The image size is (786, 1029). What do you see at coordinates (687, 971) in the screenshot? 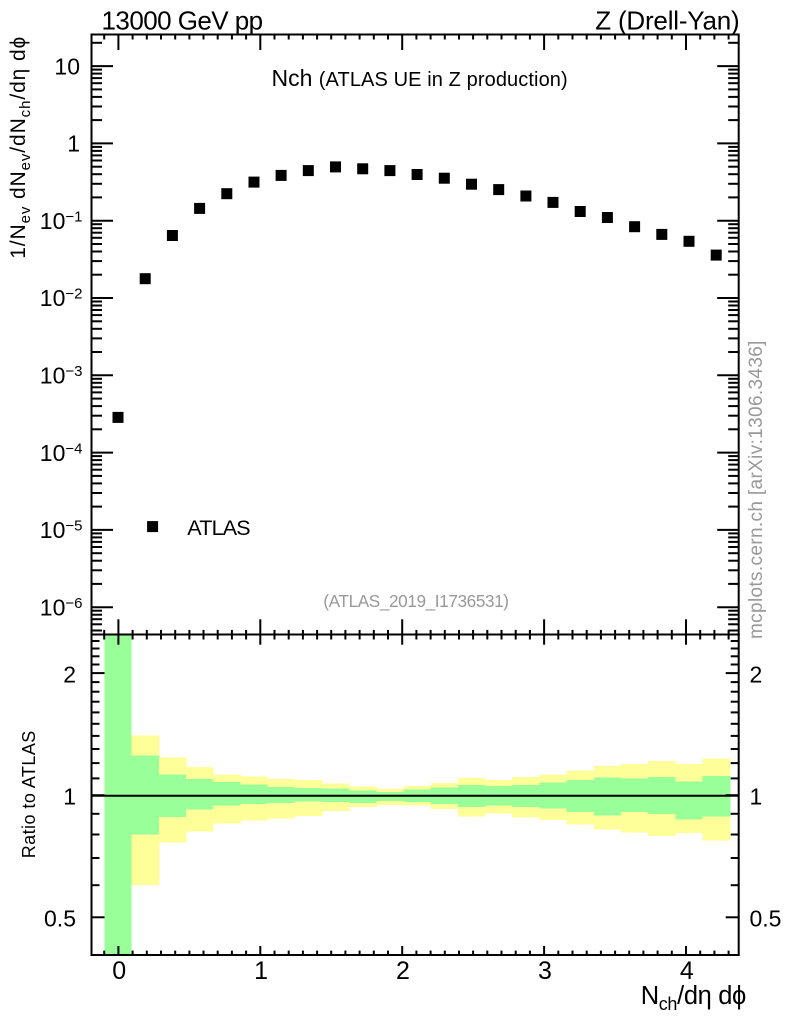
I see `svg-text: 4` at bounding box center [687, 971].